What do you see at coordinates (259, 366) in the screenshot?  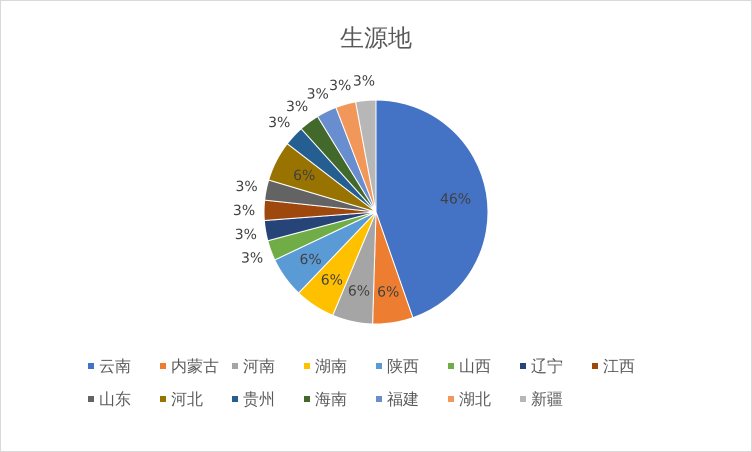 I see `legend-label: 河南` at bounding box center [259, 366].